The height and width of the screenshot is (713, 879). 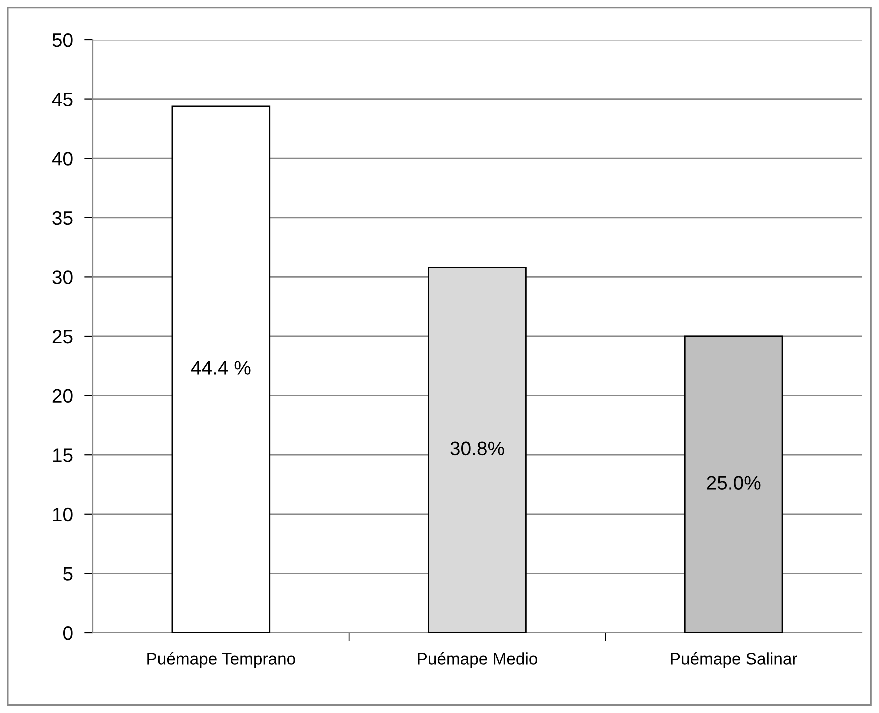 What do you see at coordinates (62, 396) in the screenshot?
I see `y-tick-label: 20` at bounding box center [62, 396].